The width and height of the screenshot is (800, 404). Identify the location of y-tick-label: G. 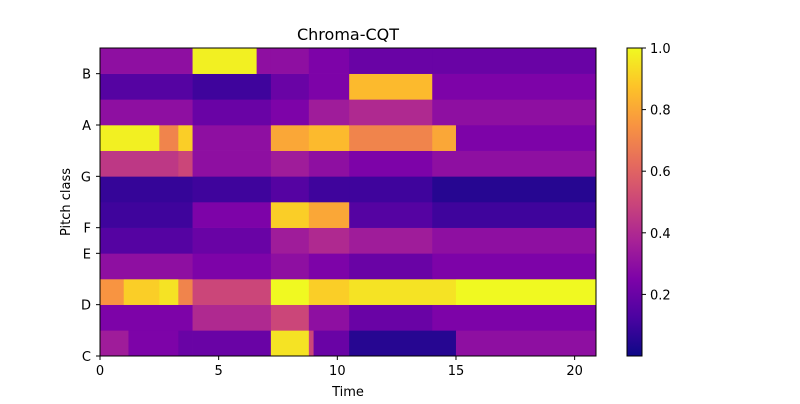
(86, 177).